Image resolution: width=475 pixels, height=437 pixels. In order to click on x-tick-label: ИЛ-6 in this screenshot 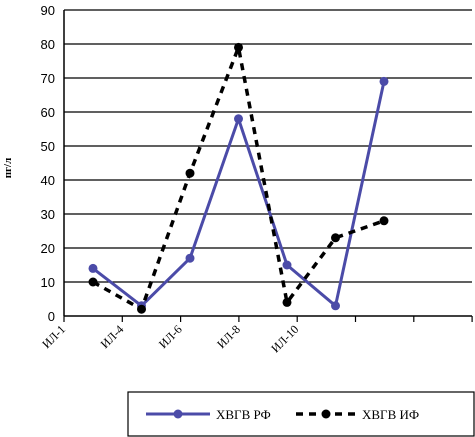, I will do `click(170, 336)`.